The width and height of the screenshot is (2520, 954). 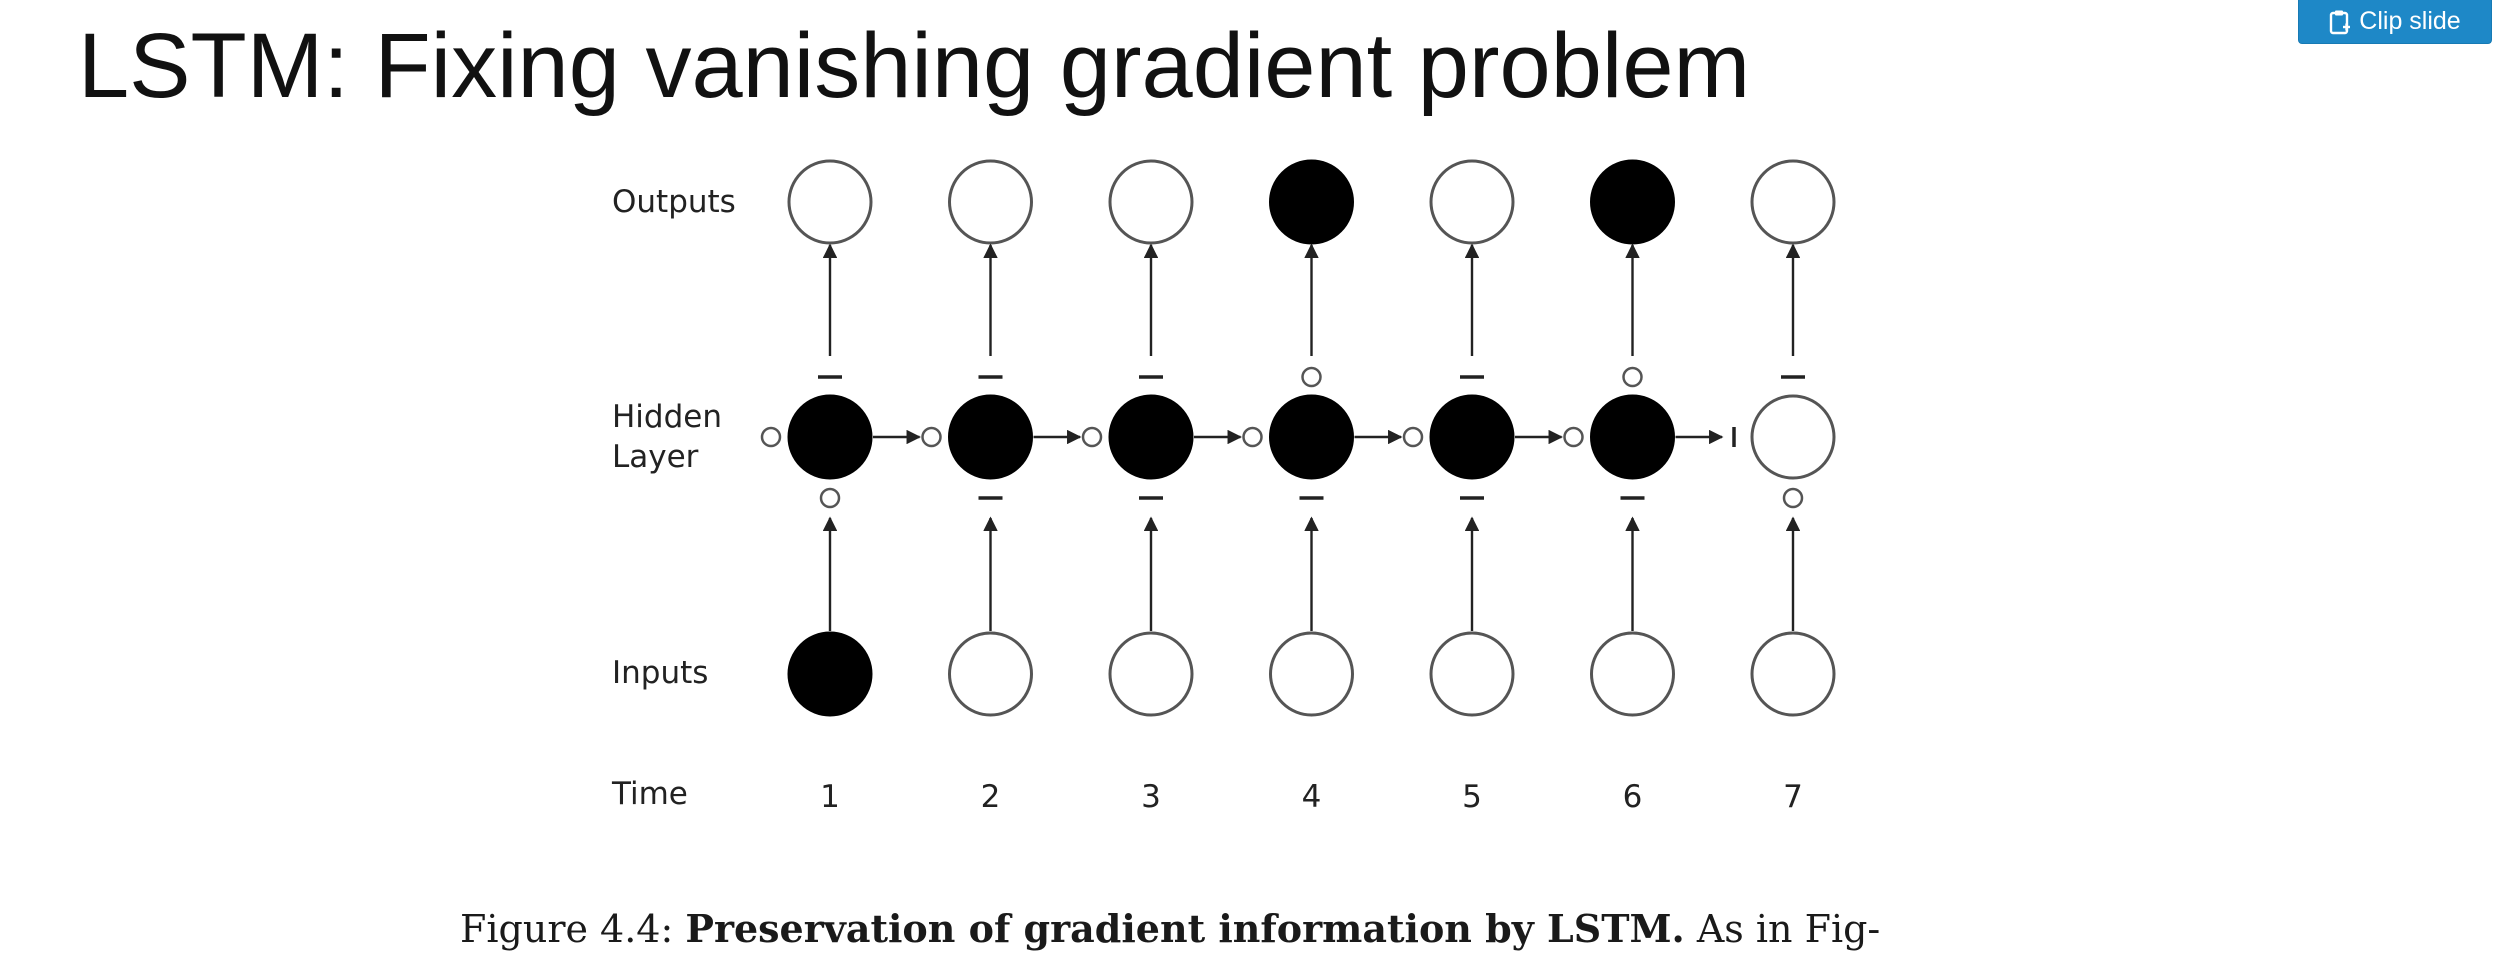 I want to click on clip-slide-label: Clip slide, so click(x=2410, y=21).